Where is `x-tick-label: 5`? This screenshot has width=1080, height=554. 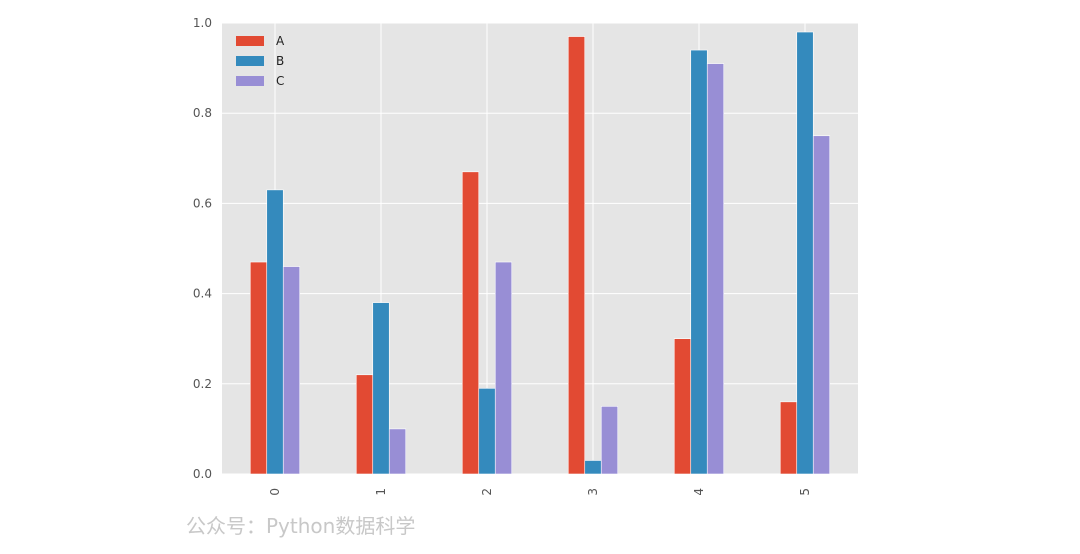 x-tick-label: 5 is located at coordinates (805, 492).